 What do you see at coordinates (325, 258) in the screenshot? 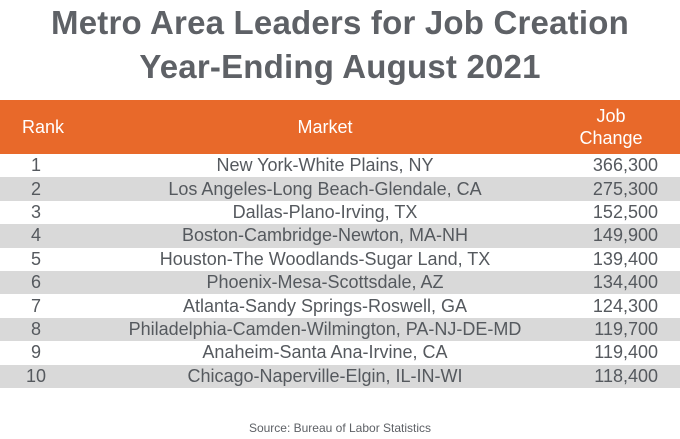
I see `market-cell: Houston-The Woodlands-Sugar Land, TX` at bounding box center [325, 258].